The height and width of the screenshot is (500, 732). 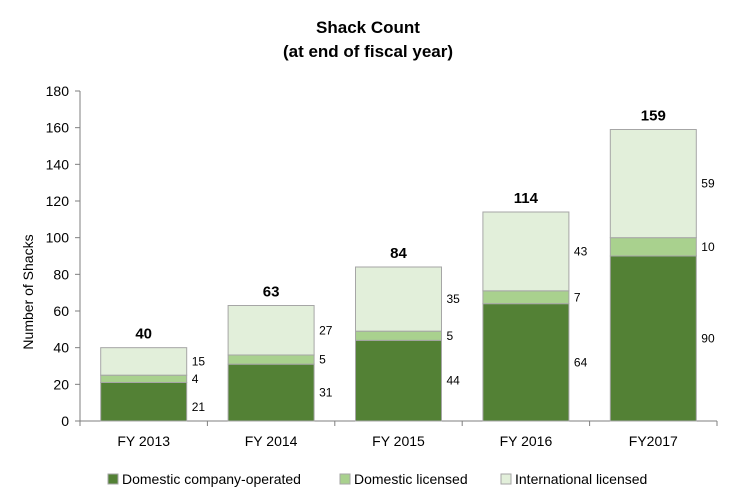 I want to click on legend-label: International licensed, so click(x=581, y=479).